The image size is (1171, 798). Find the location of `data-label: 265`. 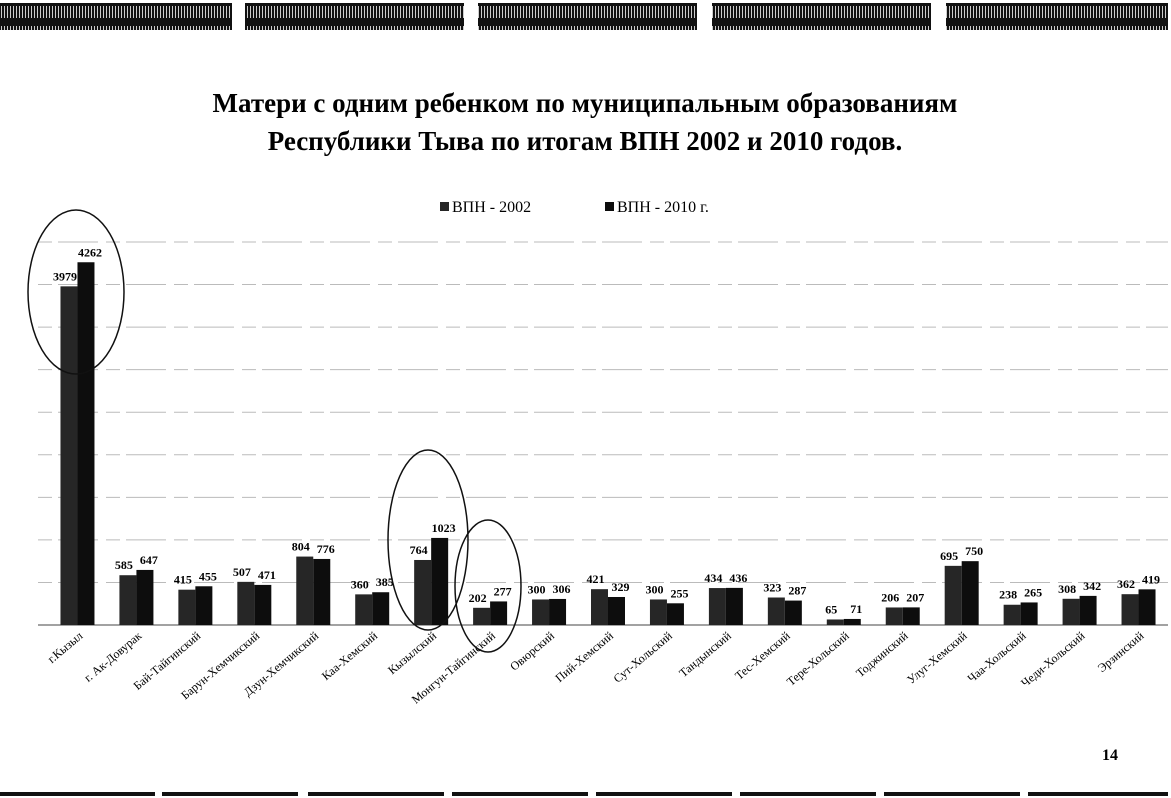

data-label: 265 is located at coordinates (1033, 592).